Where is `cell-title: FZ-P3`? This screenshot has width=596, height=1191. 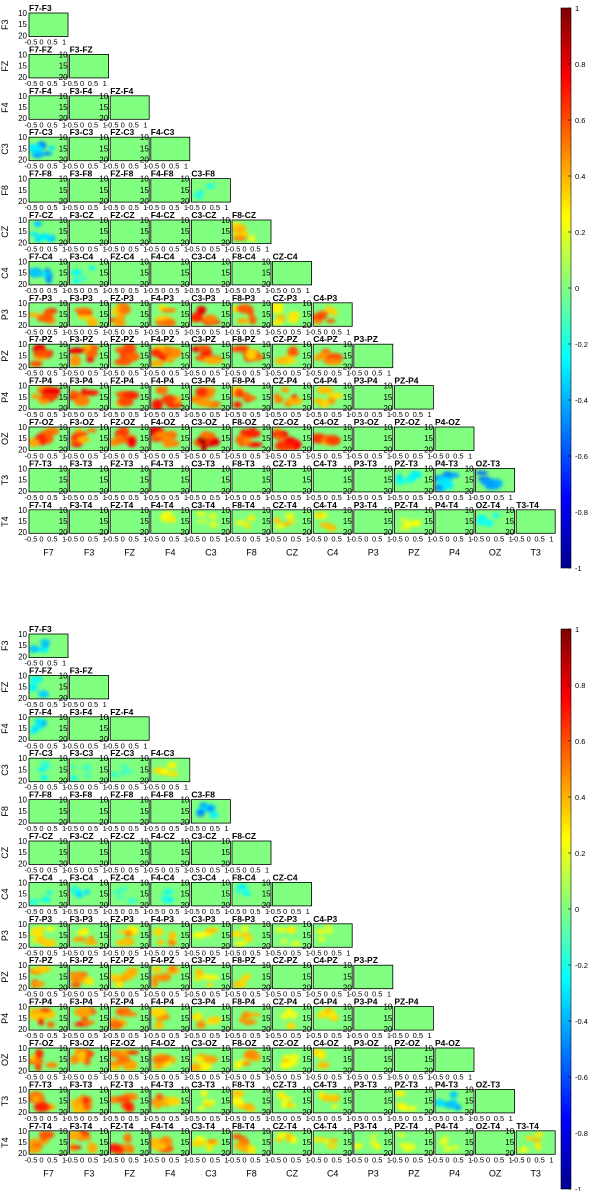
cell-title: FZ-P3 is located at coordinates (122, 919).